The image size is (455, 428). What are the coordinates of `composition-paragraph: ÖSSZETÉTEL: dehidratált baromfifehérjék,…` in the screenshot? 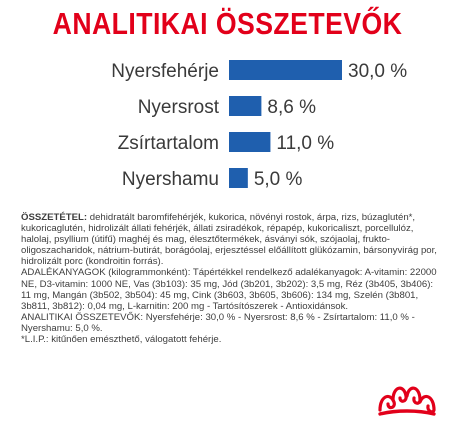 It's located at (231, 239).